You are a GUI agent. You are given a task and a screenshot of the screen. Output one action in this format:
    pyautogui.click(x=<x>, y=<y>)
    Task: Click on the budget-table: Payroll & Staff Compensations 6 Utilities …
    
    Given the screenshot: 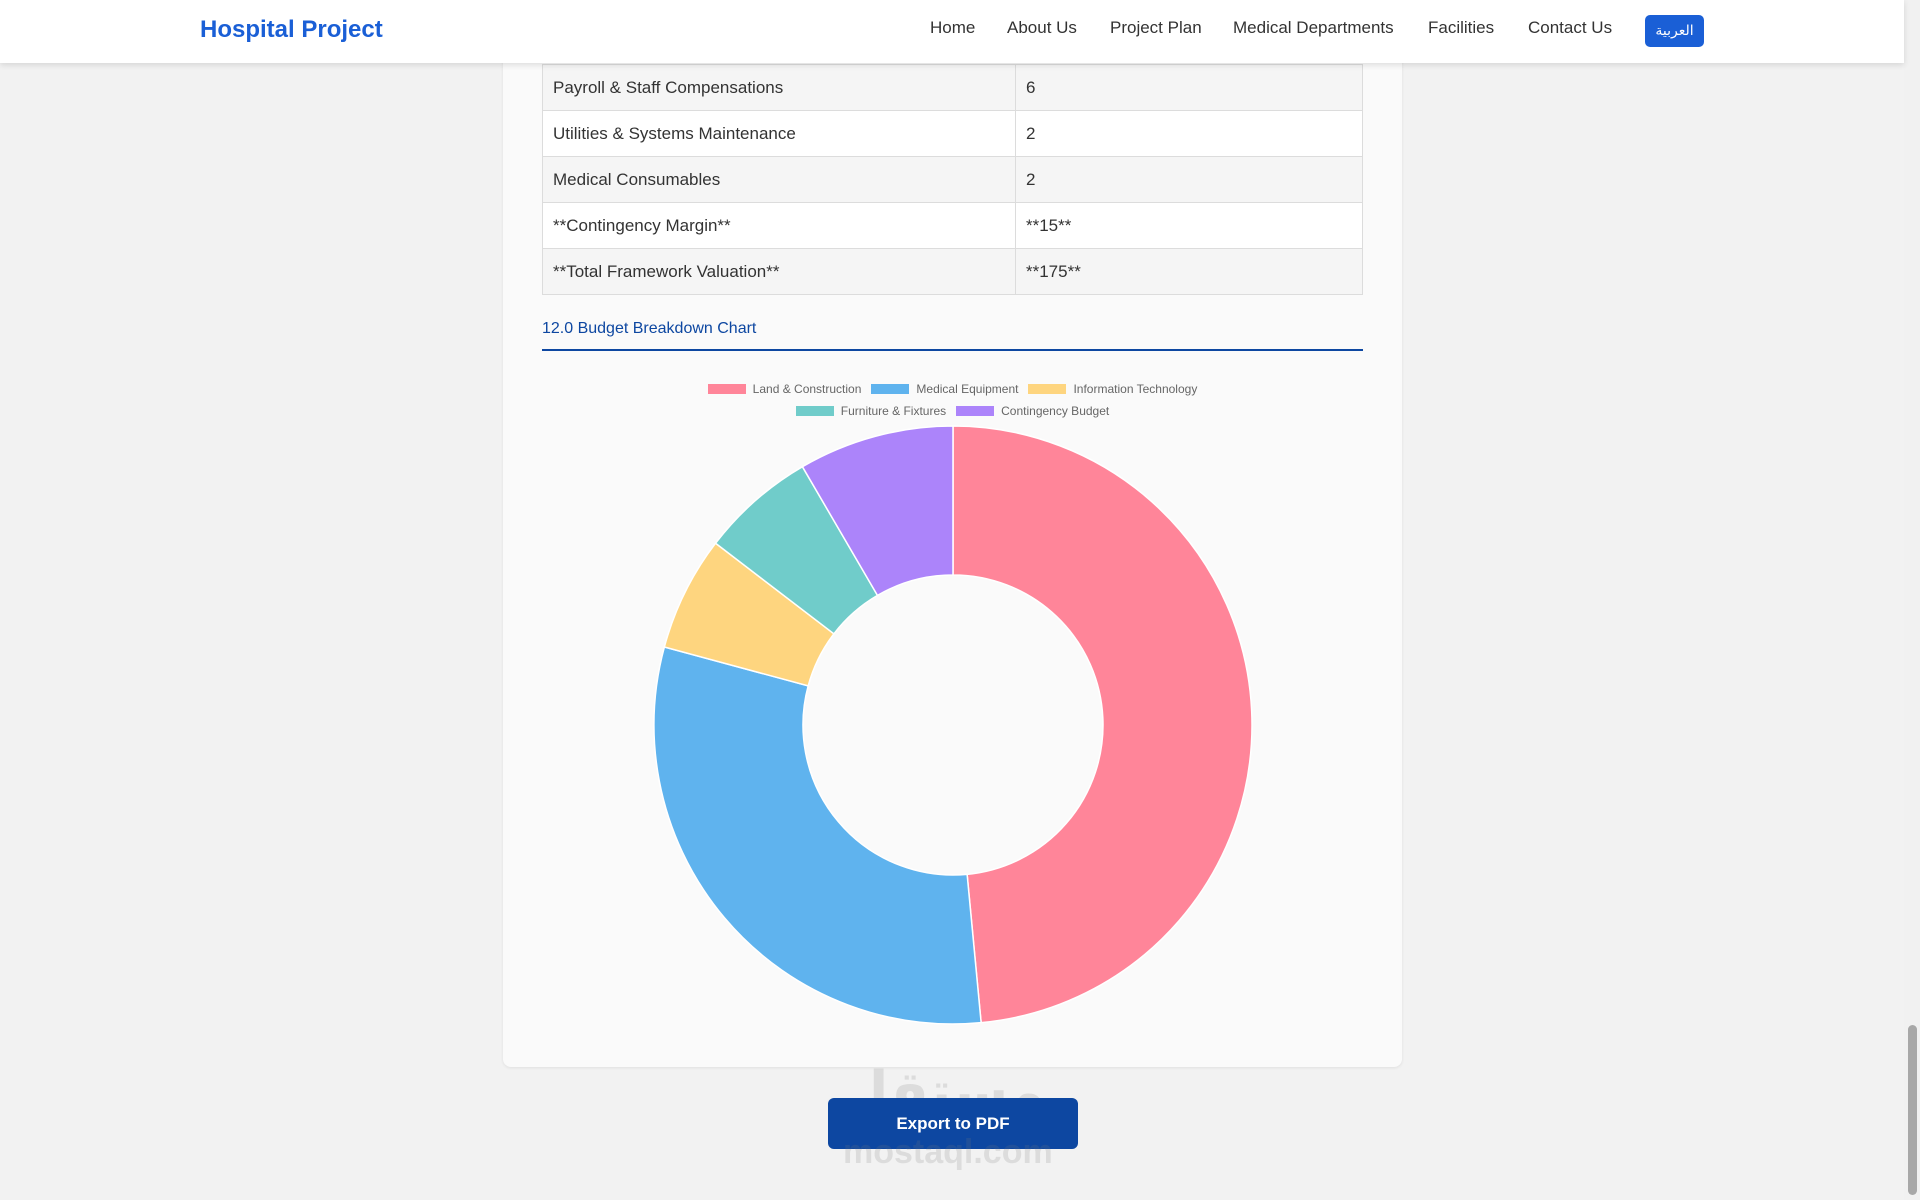 What is the action you would take?
    pyautogui.click(x=952, y=179)
    